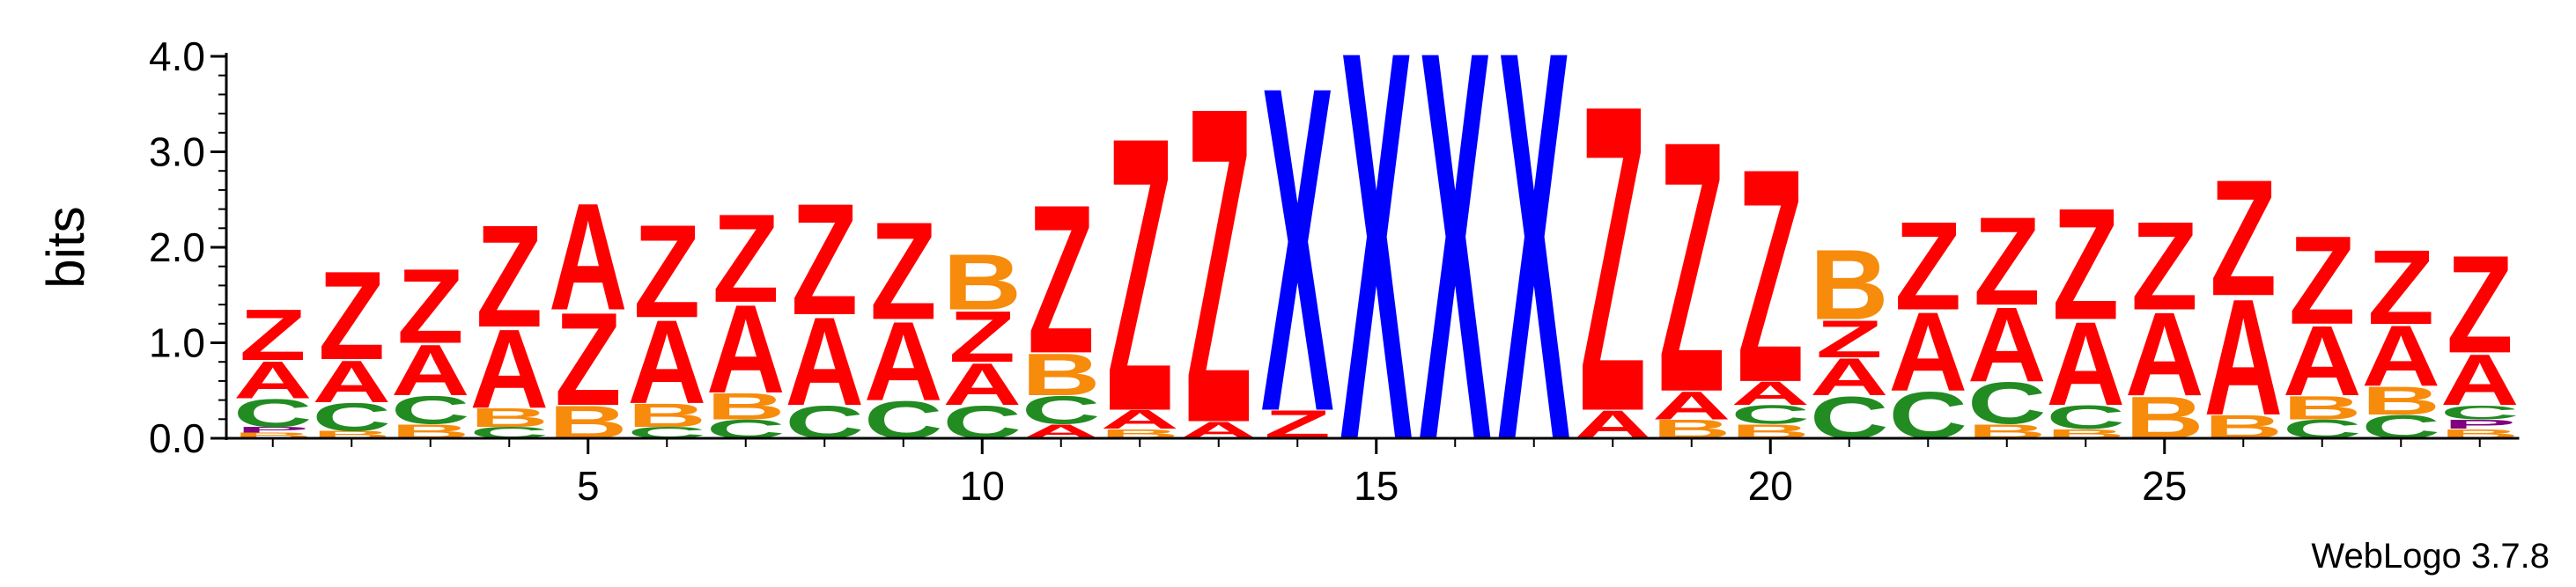 This screenshot has width=2576, height=587. Describe the element at coordinates (2322, 409) in the screenshot. I see `logo-letter-B-pos27: B` at that location.